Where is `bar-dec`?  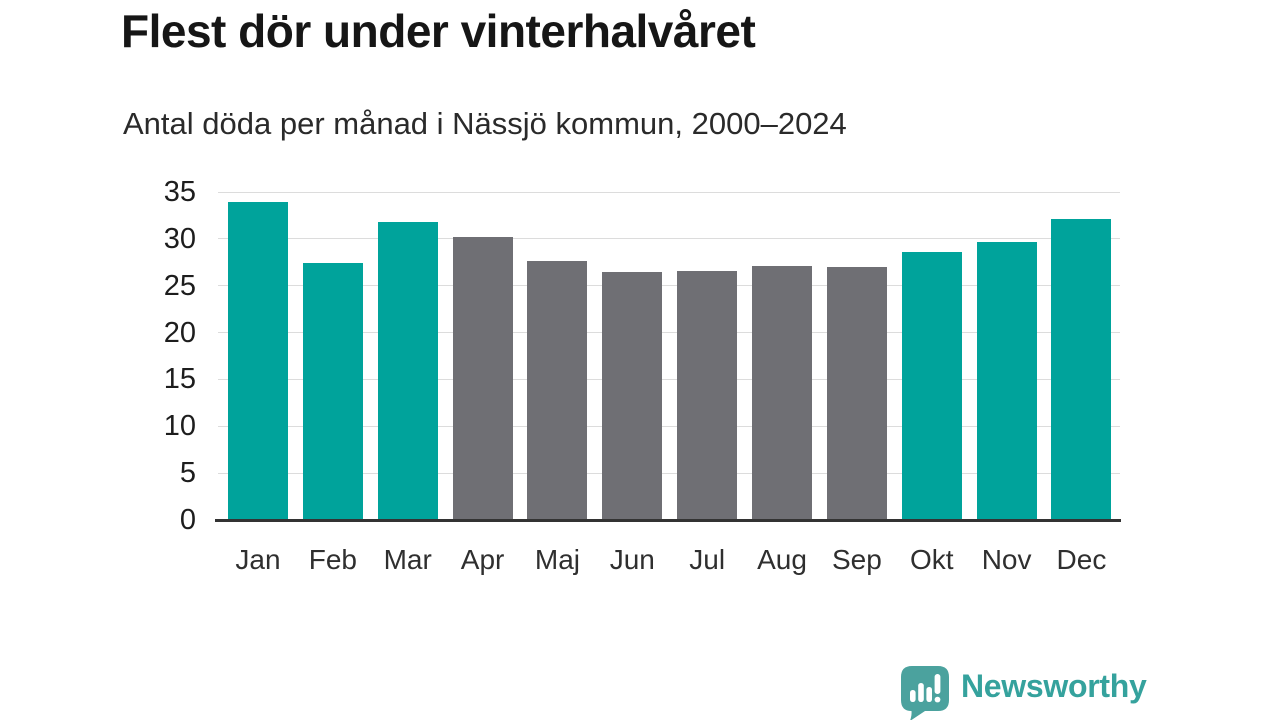
bar-dec is located at coordinates (1081, 369).